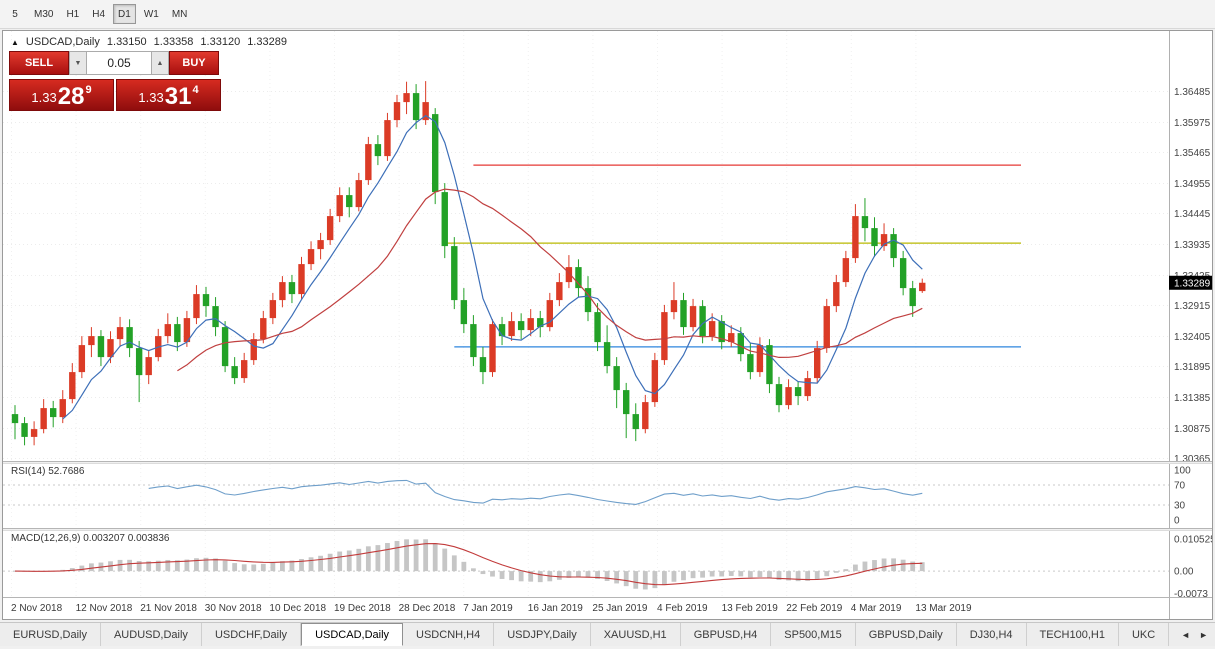  Describe the element at coordinates (1192, 245) in the screenshot. I see `price-axis-label: 1.33935` at that location.